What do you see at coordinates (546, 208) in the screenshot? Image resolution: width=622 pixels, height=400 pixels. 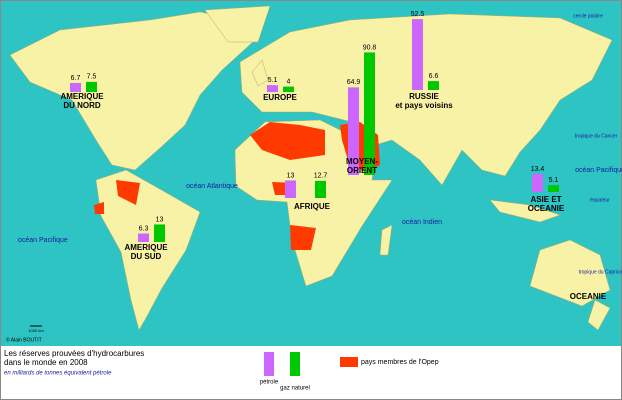 I see `region-name: OCEANIE` at bounding box center [546, 208].